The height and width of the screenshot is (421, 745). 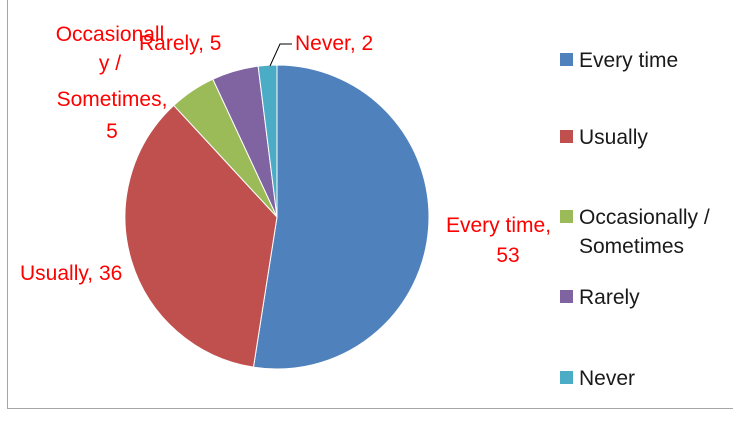 I want to click on legend-label-occasionally-line2: Sometimes, so click(x=631, y=246).